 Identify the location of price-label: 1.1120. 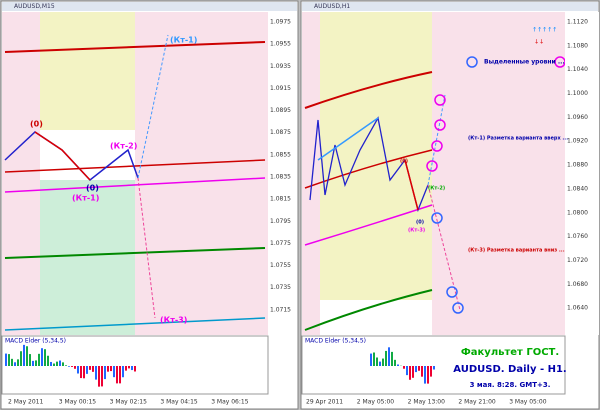
(577, 22).